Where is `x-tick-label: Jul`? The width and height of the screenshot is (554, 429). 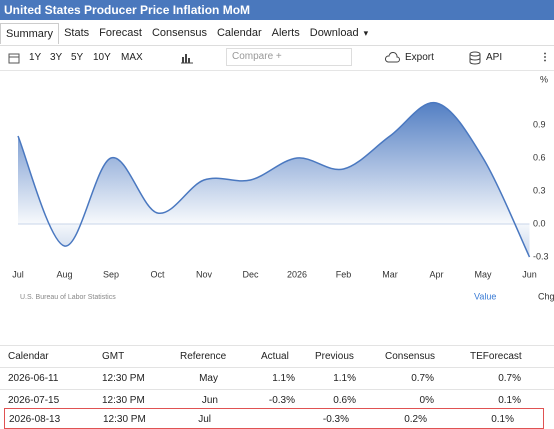
x-tick-label: Jul is located at coordinates (18, 274).